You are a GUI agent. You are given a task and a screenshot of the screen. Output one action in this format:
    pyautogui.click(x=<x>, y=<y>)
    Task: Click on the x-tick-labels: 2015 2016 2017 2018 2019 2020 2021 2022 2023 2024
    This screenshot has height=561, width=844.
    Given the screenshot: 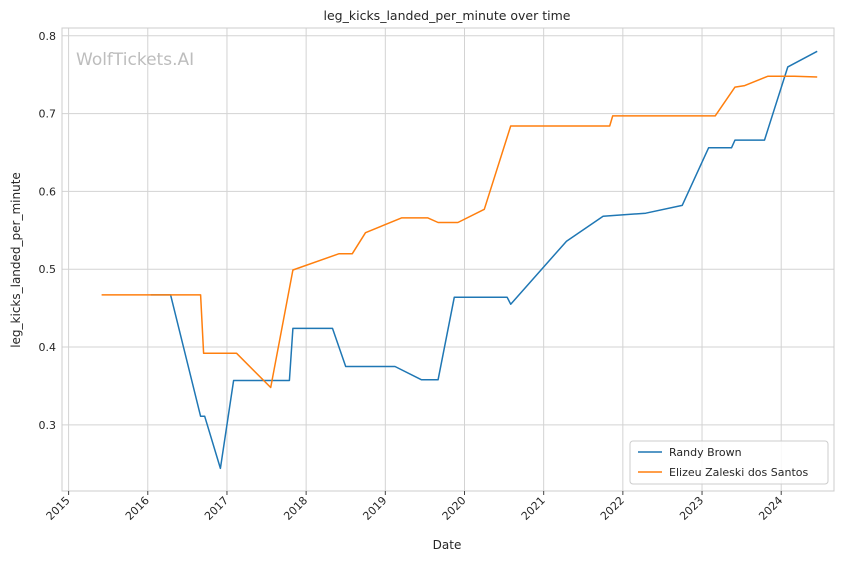 What is the action you would take?
    pyautogui.click(x=414, y=507)
    